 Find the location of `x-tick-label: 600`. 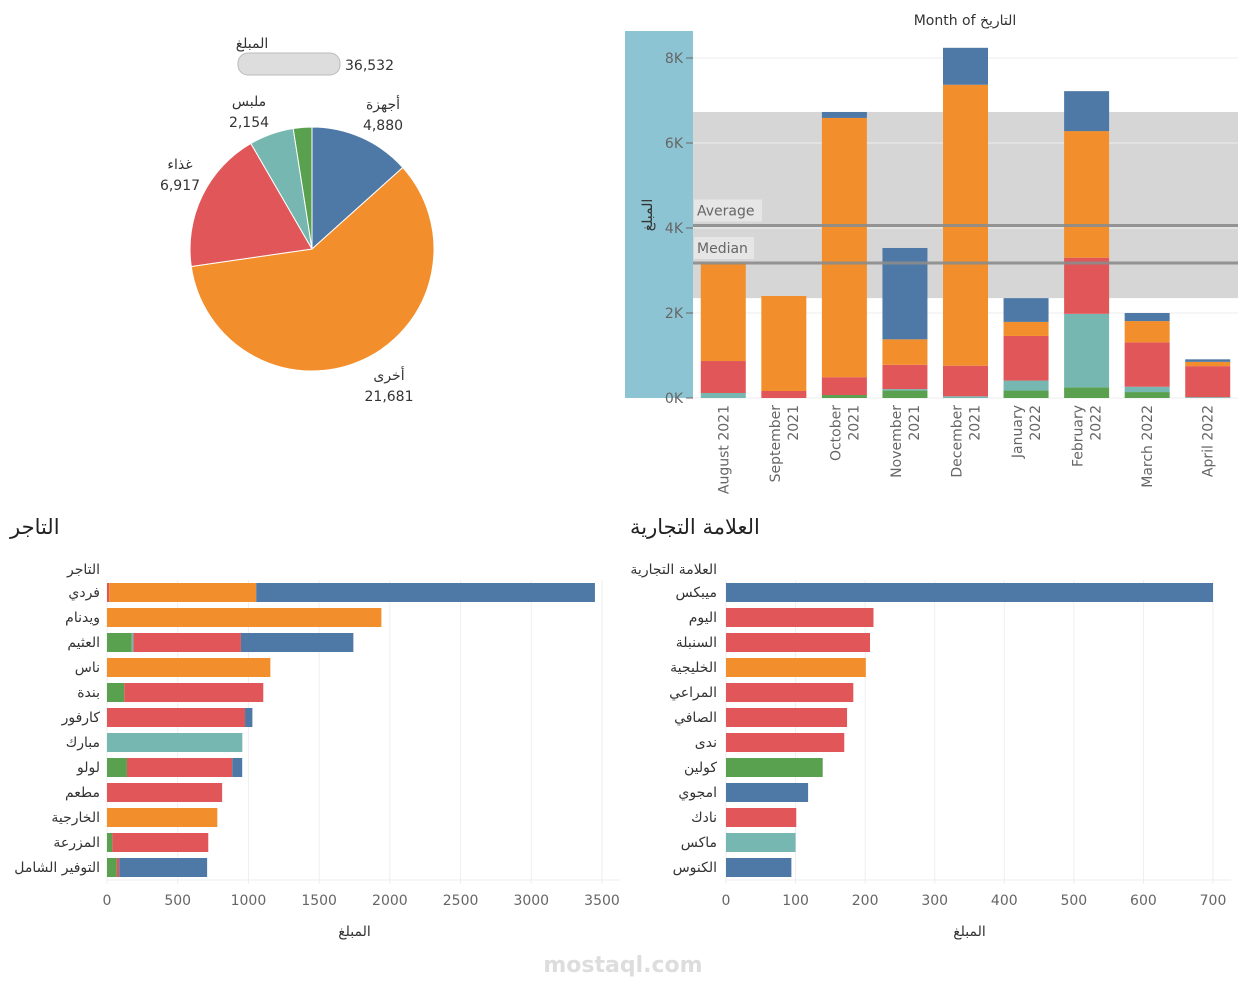

x-tick-label: 600 is located at coordinates (1143, 901).